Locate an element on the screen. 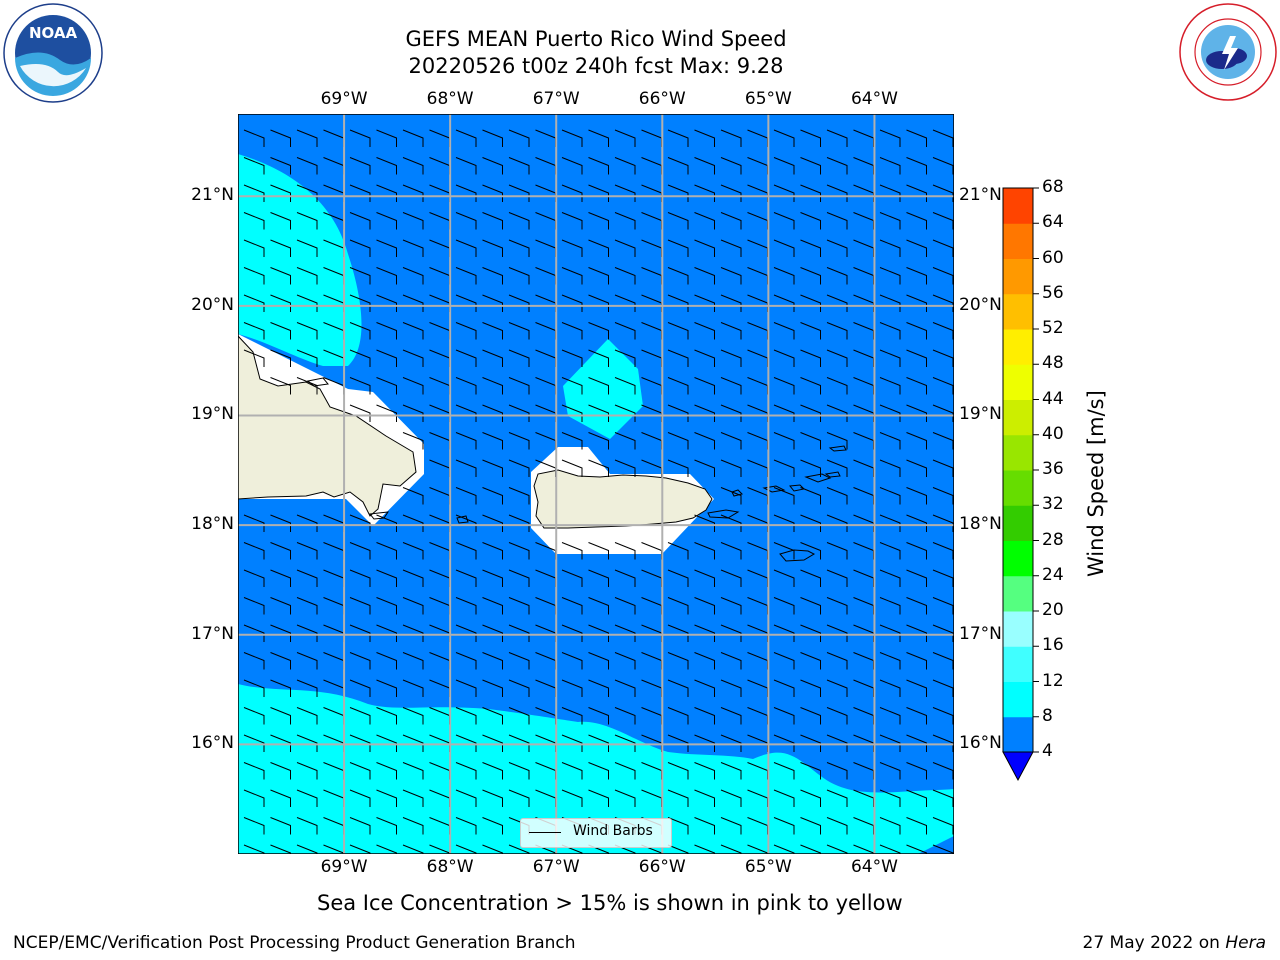 The height and width of the screenshot is (960, 1280). colorbar-label-36: 36 is located at coordinates (1053, 469).